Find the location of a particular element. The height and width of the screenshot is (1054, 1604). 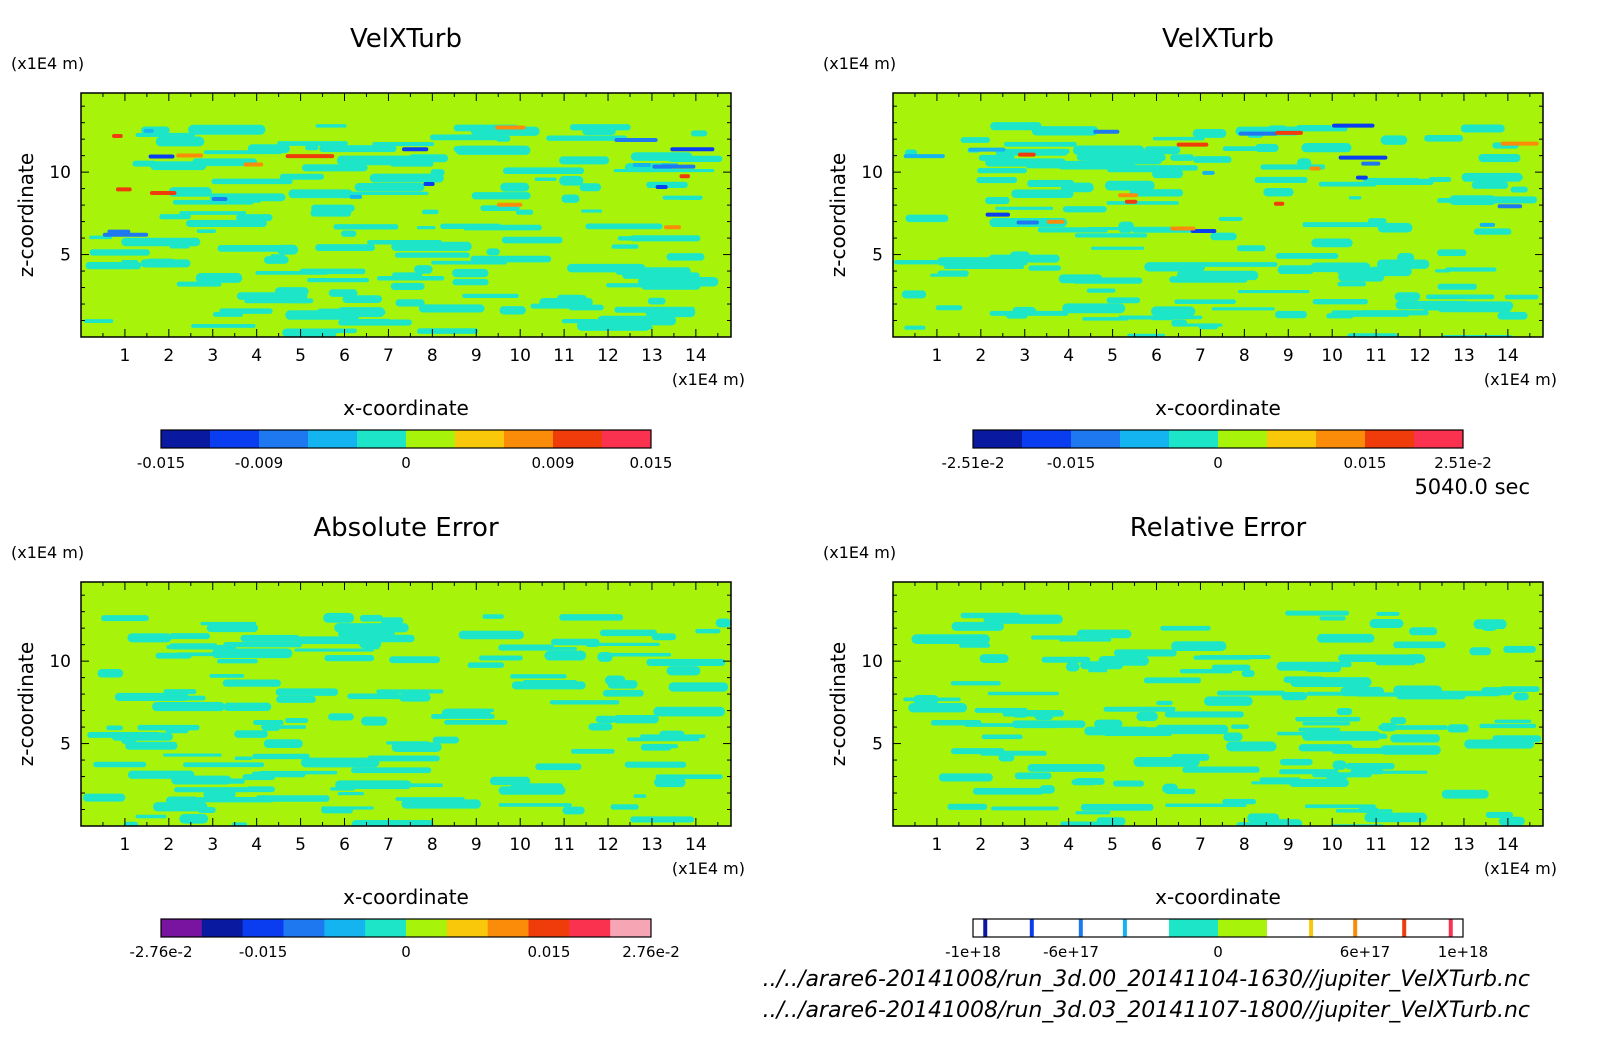

colorbar-tick-label: -0.015 is located at coordinates (263, 952).